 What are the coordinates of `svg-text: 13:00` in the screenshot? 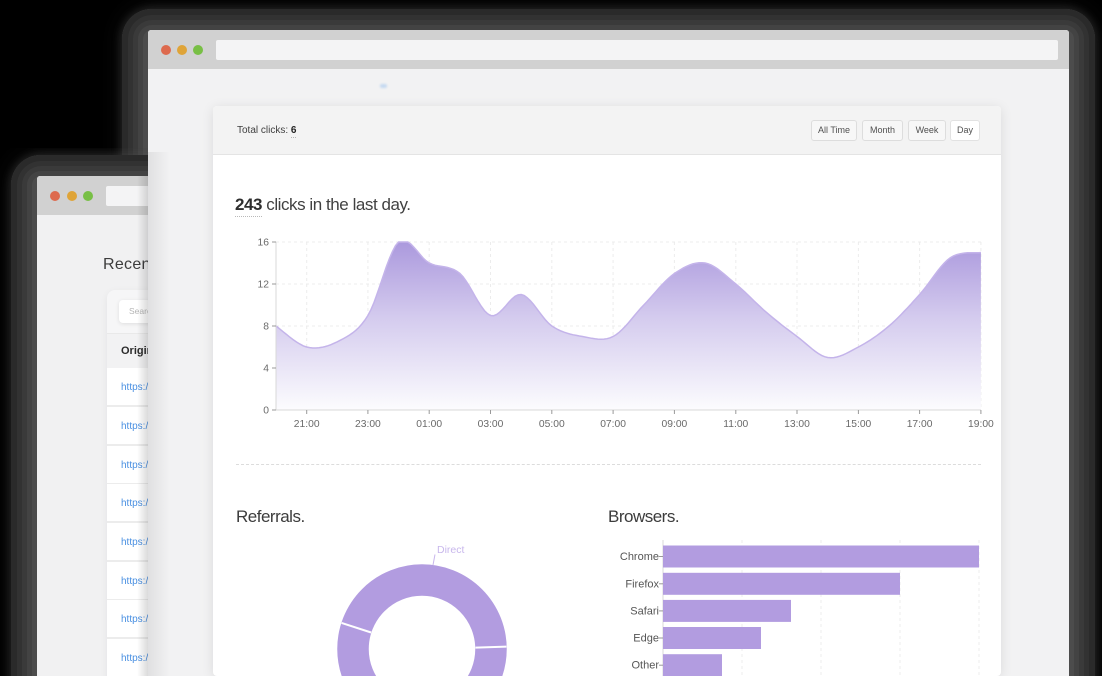 It's located at (797, 424).